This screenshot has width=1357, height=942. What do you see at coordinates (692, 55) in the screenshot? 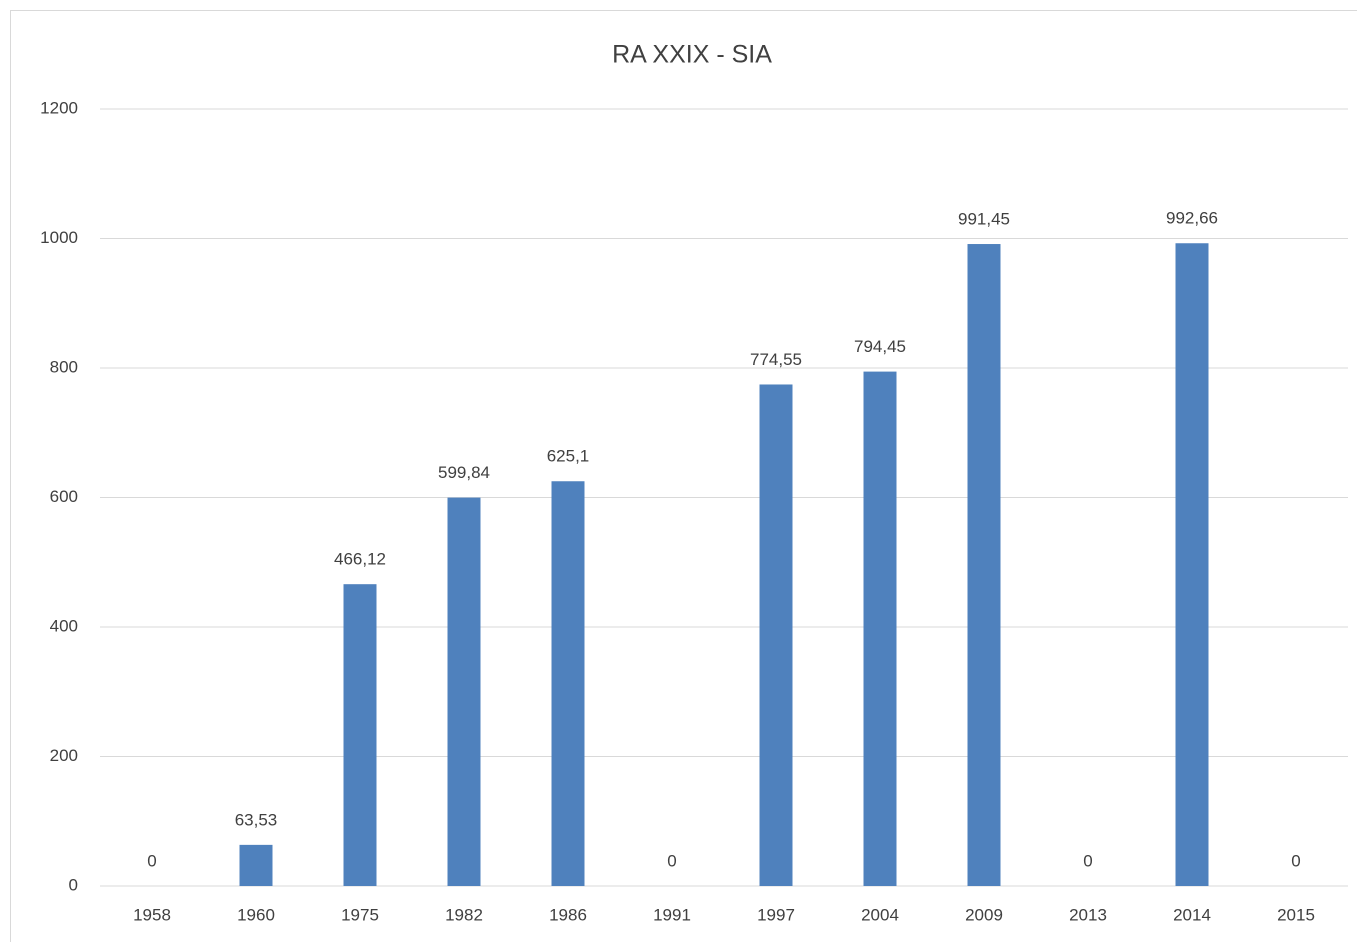
I see `chart-title: RA XXIX - SIA` at bounding box center [692, 55].